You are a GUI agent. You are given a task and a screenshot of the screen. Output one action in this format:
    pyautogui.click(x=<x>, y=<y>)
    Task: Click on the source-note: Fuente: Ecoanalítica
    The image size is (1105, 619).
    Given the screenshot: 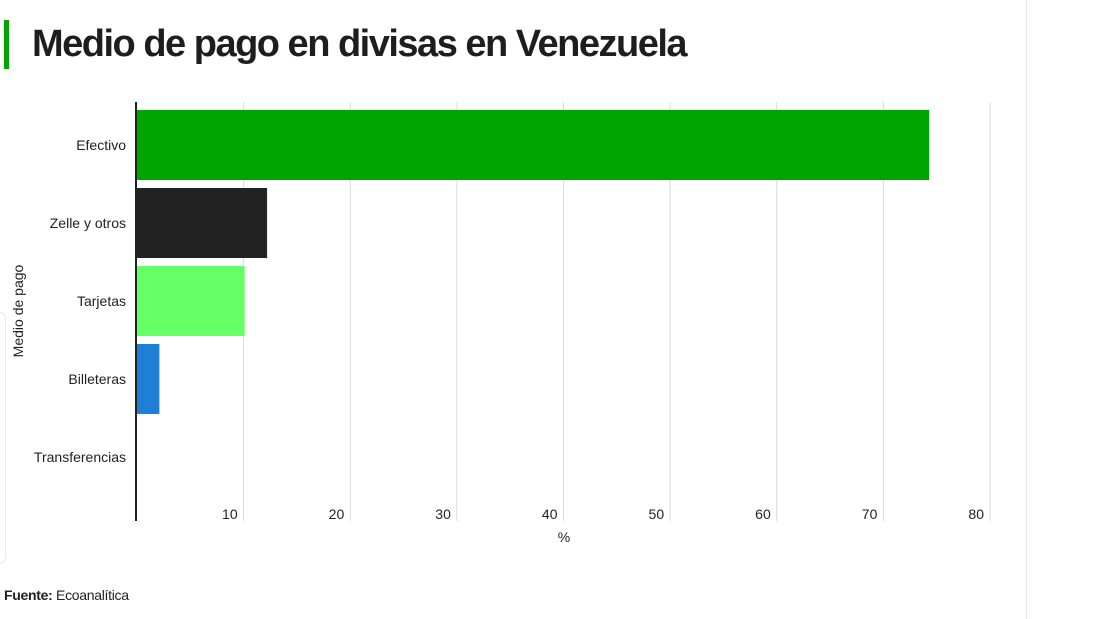 What is the action you would take?
    pyautogui.click(x=66, y=595)
    